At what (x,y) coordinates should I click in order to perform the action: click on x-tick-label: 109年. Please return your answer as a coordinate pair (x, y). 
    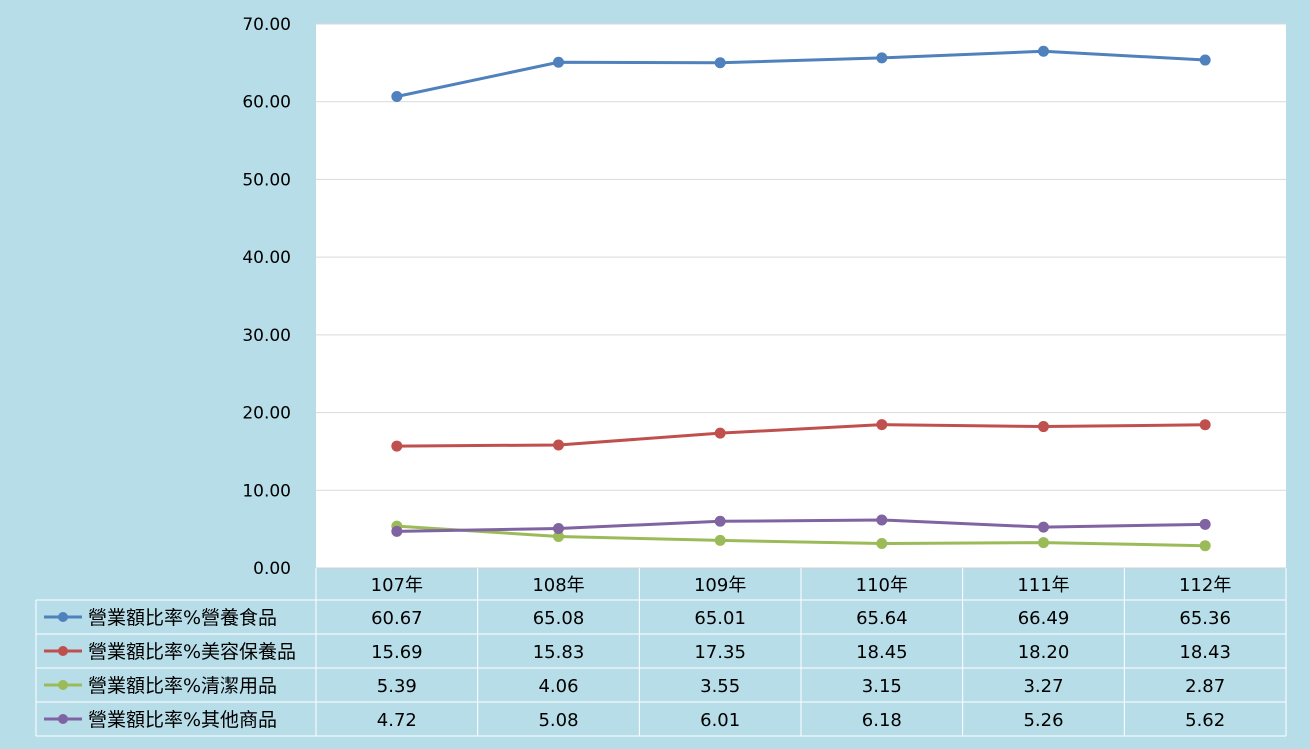
    Looking at the image, I should click on (720, 585).